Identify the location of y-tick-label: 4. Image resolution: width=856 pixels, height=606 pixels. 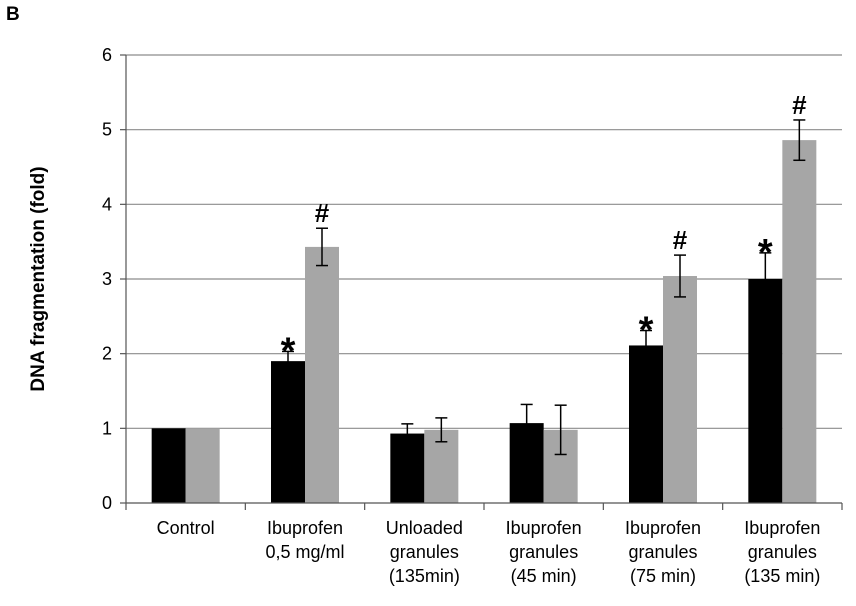
(107, 204).